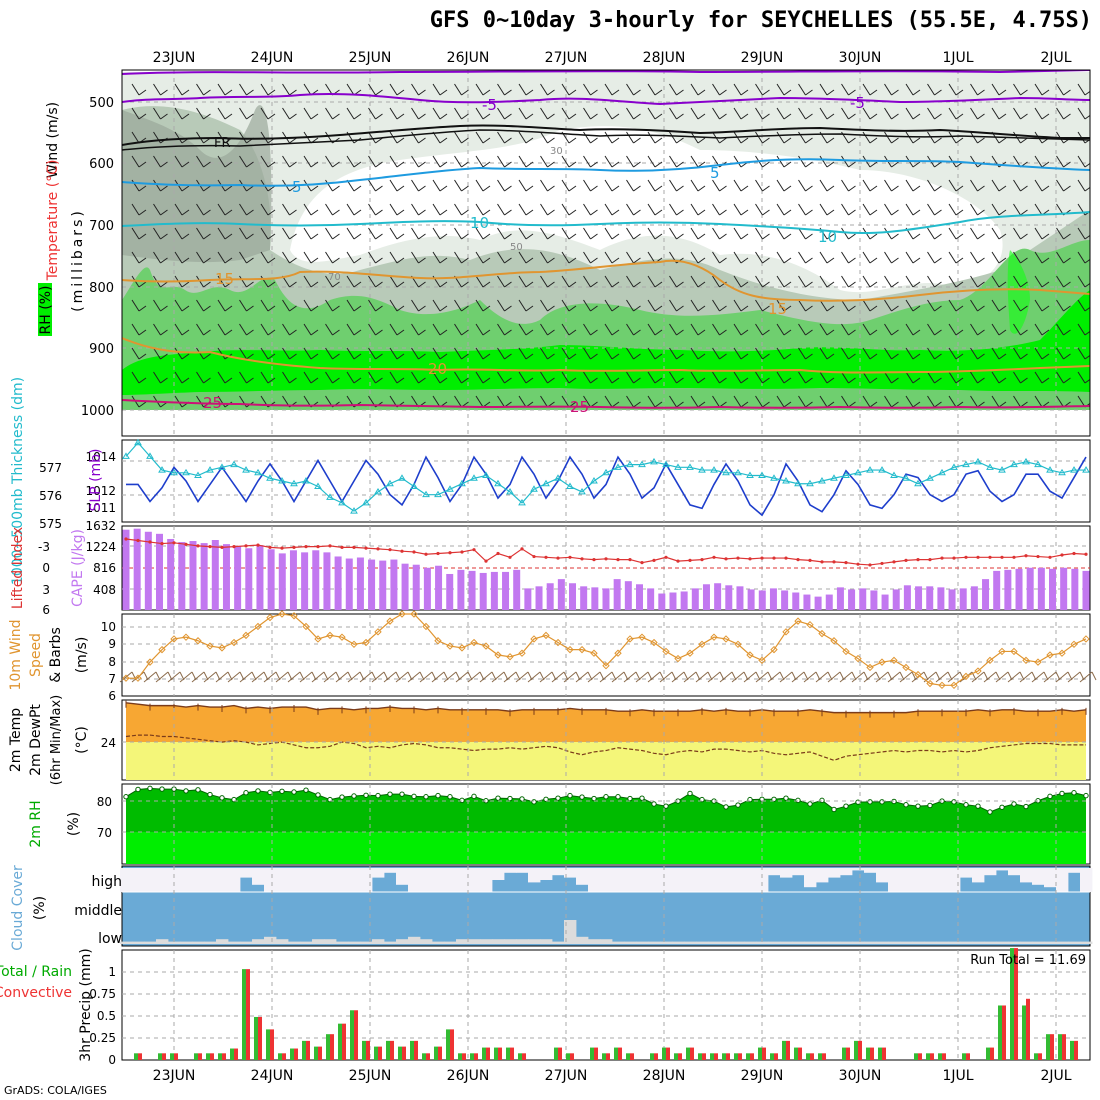  I want to click on top-date-label: 30JUN, so click(860, 58).